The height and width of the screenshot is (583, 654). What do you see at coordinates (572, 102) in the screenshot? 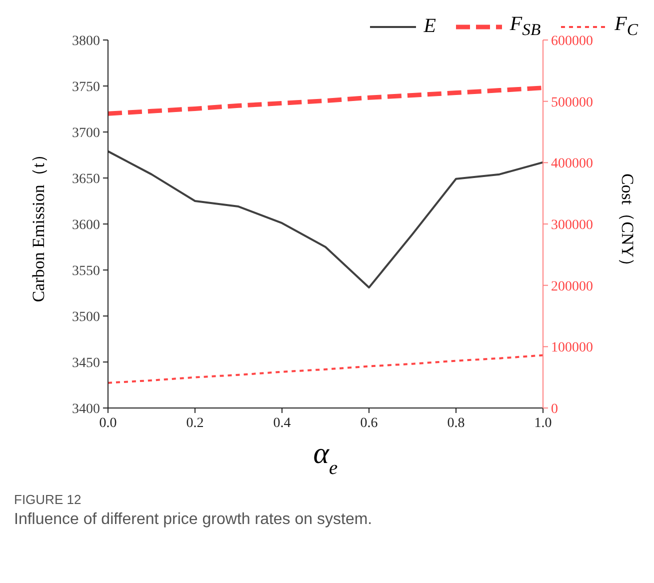
I see `y2-tick-label: 500000` at bounding box center [572, 102].